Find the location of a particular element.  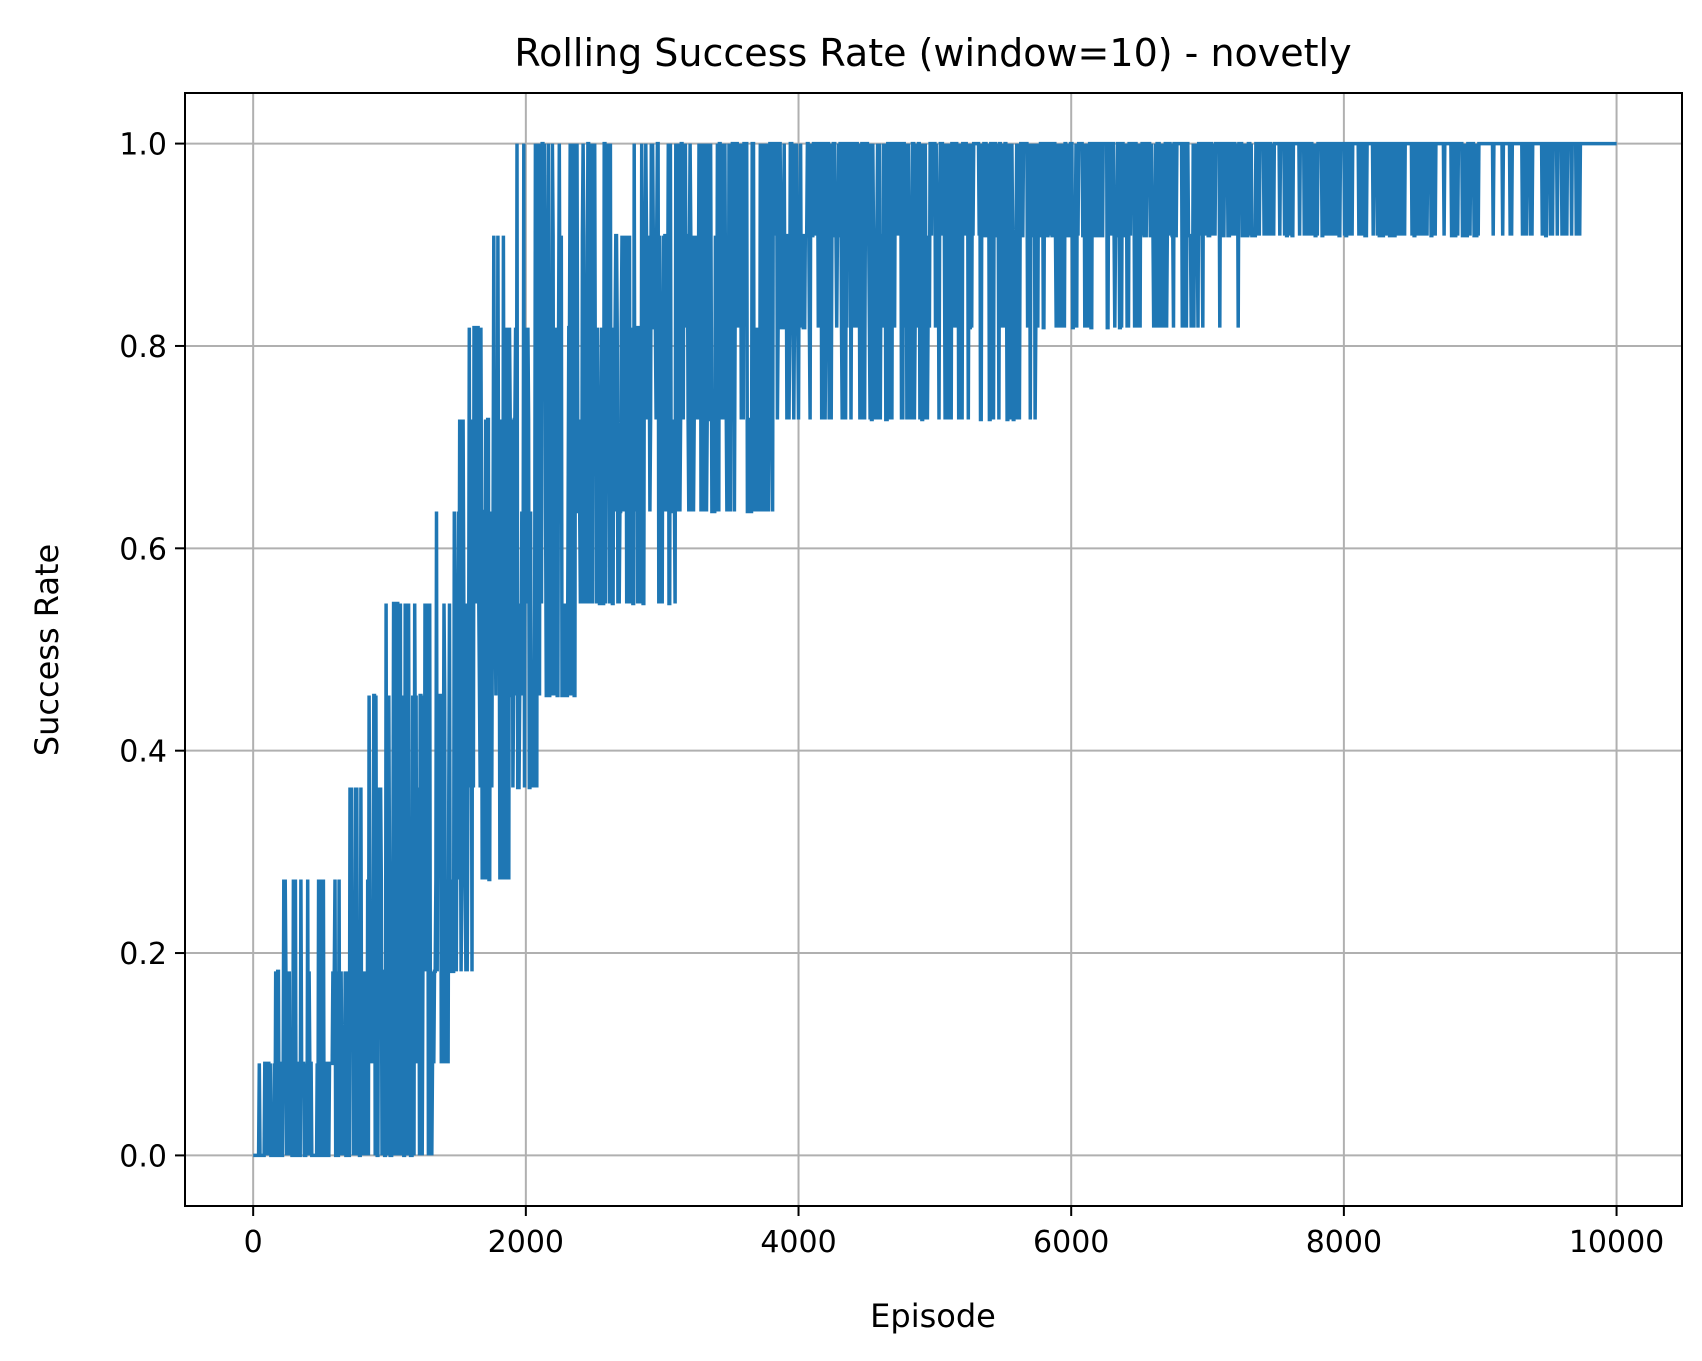

y-tick-label: 0.8 is located at coordinates (143, 347).